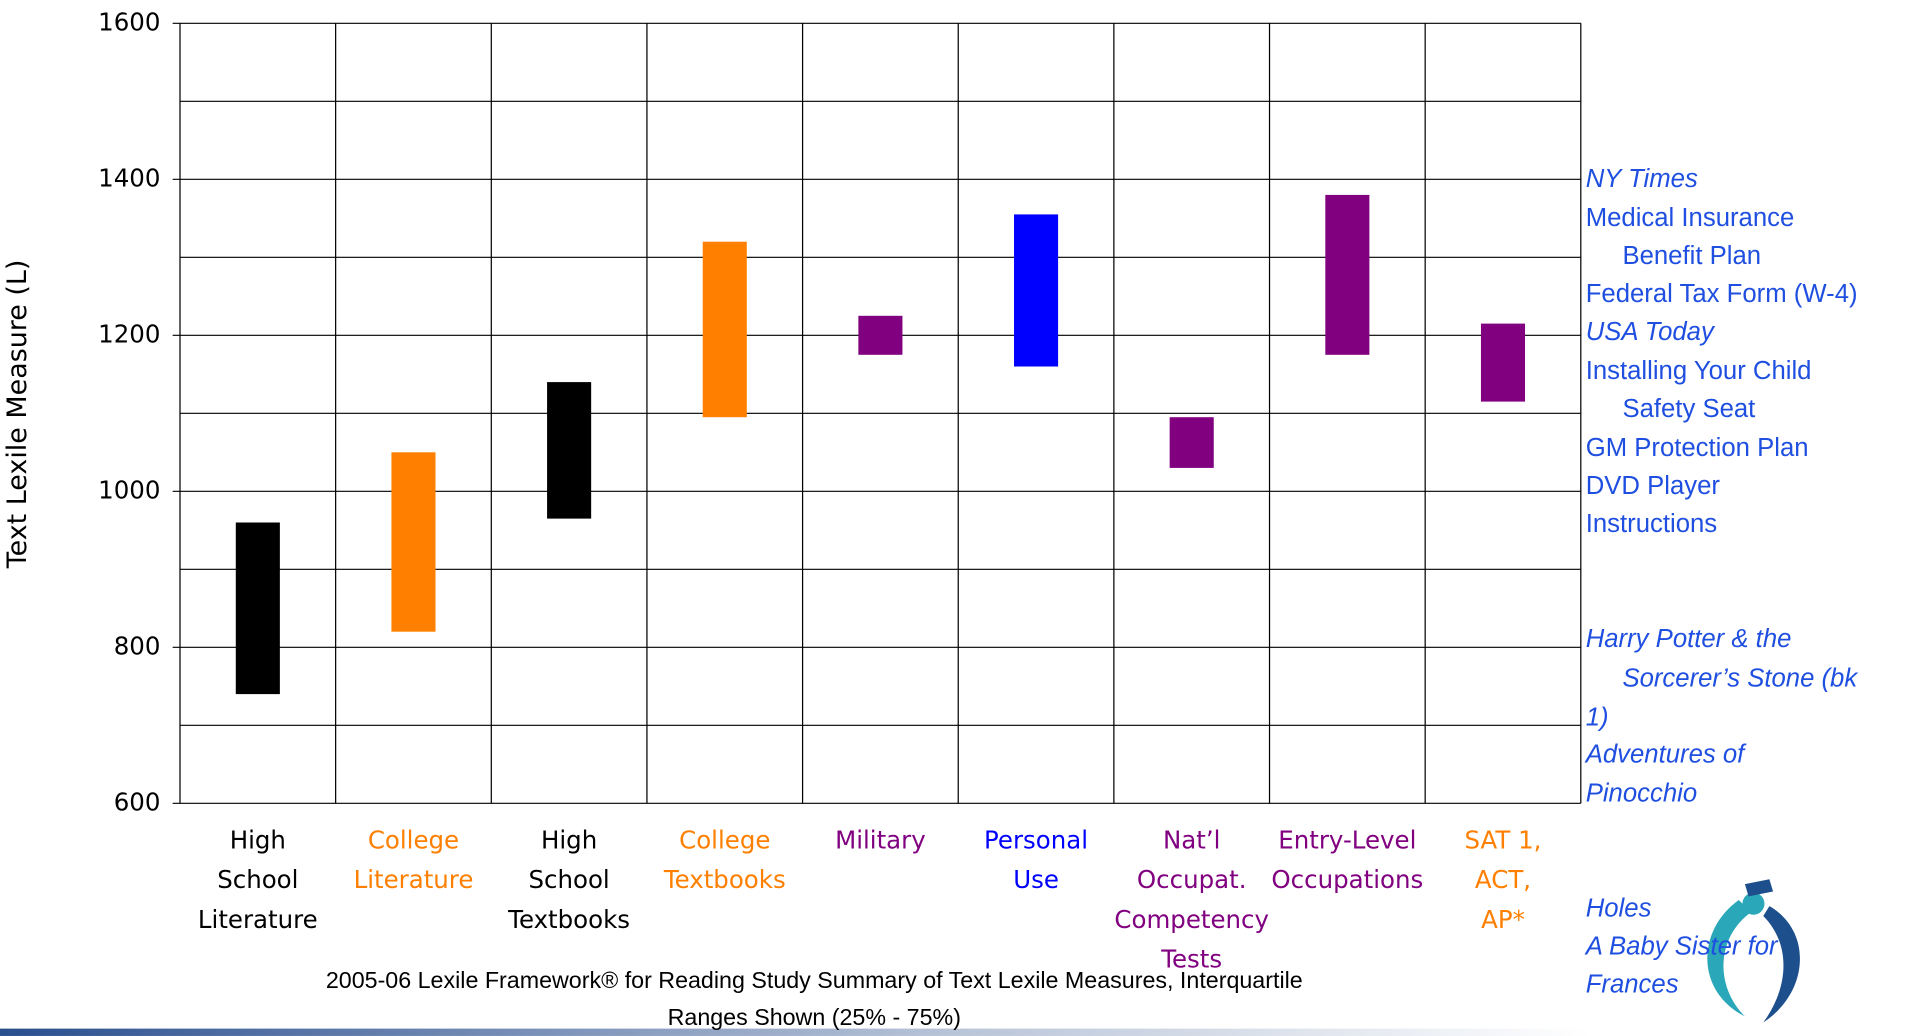 The height and width of the screenshot is (1036, 1920). I want to click on annotation: DVD Player, so click(1653, 486).